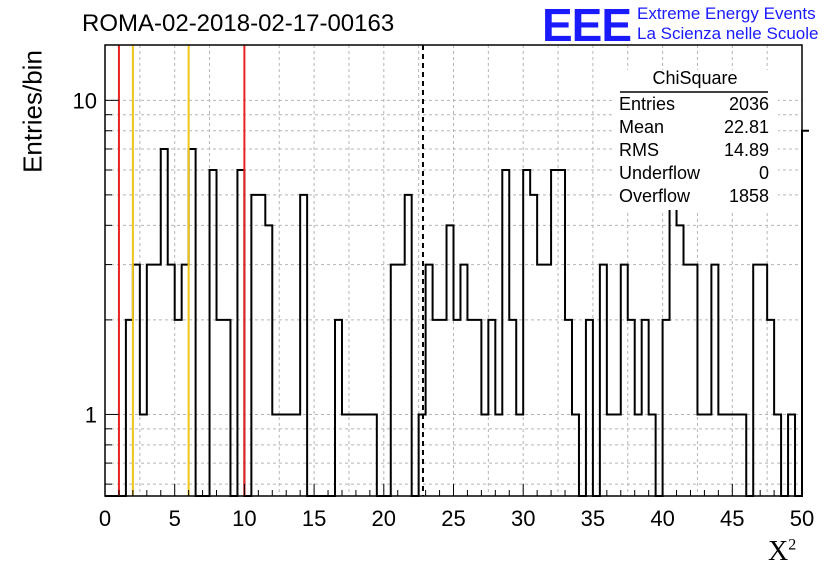 The image size is (836, 572). I want to click on stats-label: Mean, so click(641, 127).